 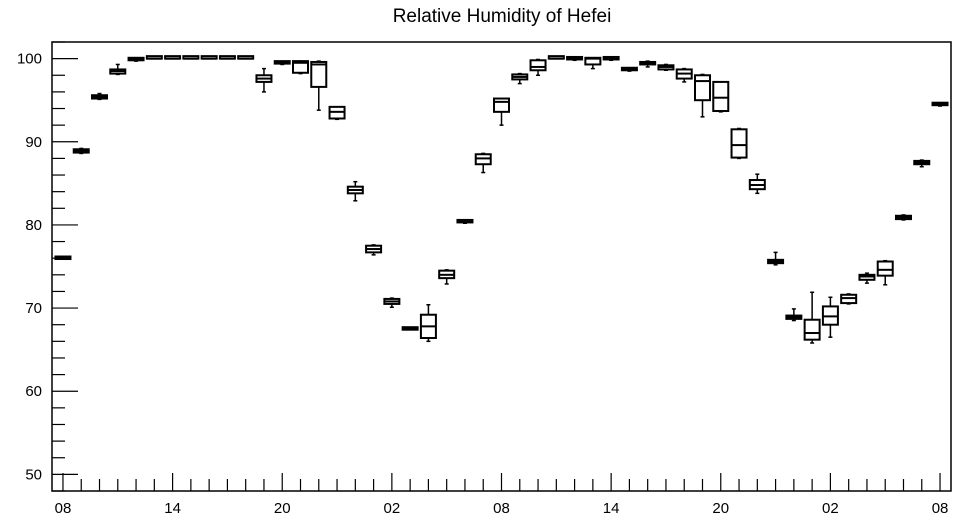 What do you see at coordinates (33, 225) in the screenshot?
I see `y-tick-label: 80` at bounding box center [33, 225].